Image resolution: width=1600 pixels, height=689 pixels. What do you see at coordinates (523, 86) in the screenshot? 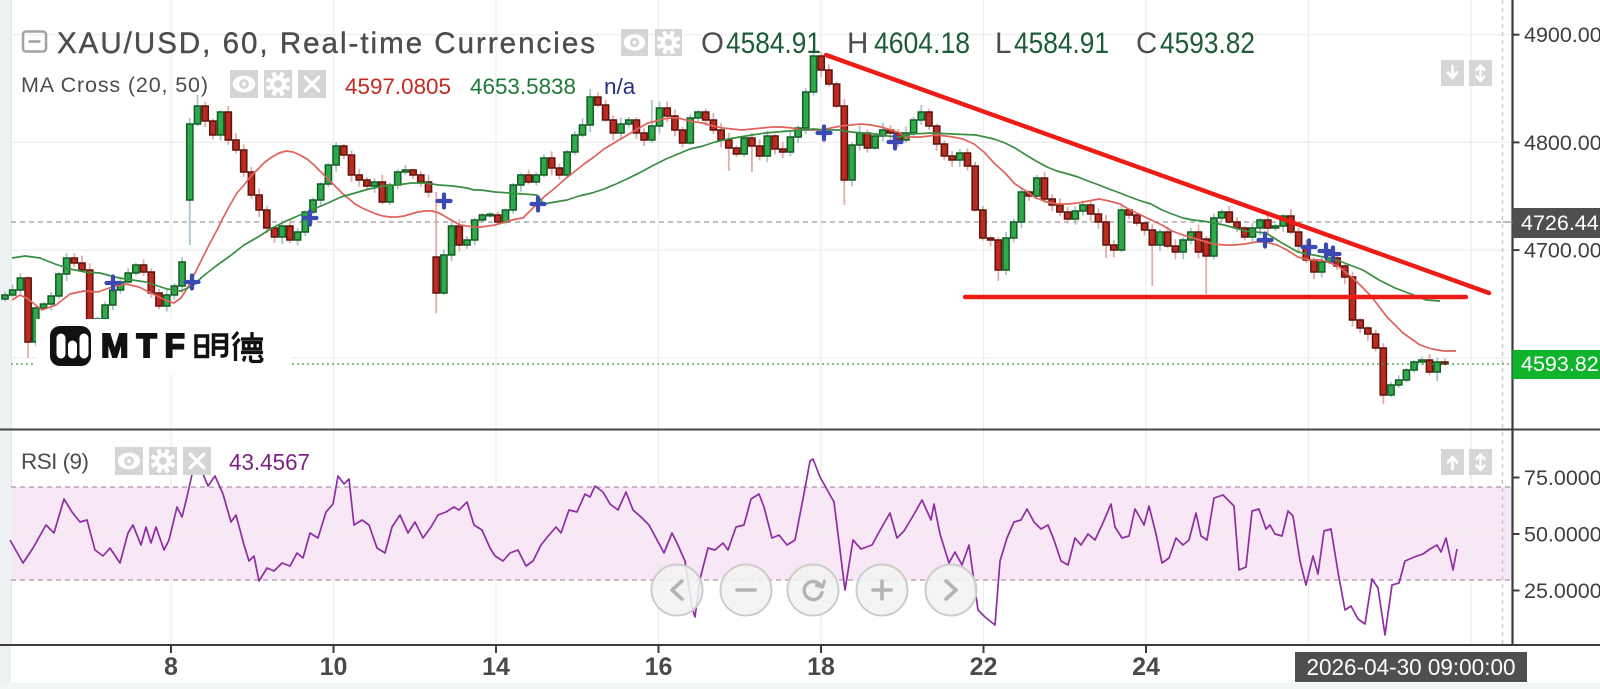
I see `svg-text: 4653.5838` at bounding box center [523, 86].